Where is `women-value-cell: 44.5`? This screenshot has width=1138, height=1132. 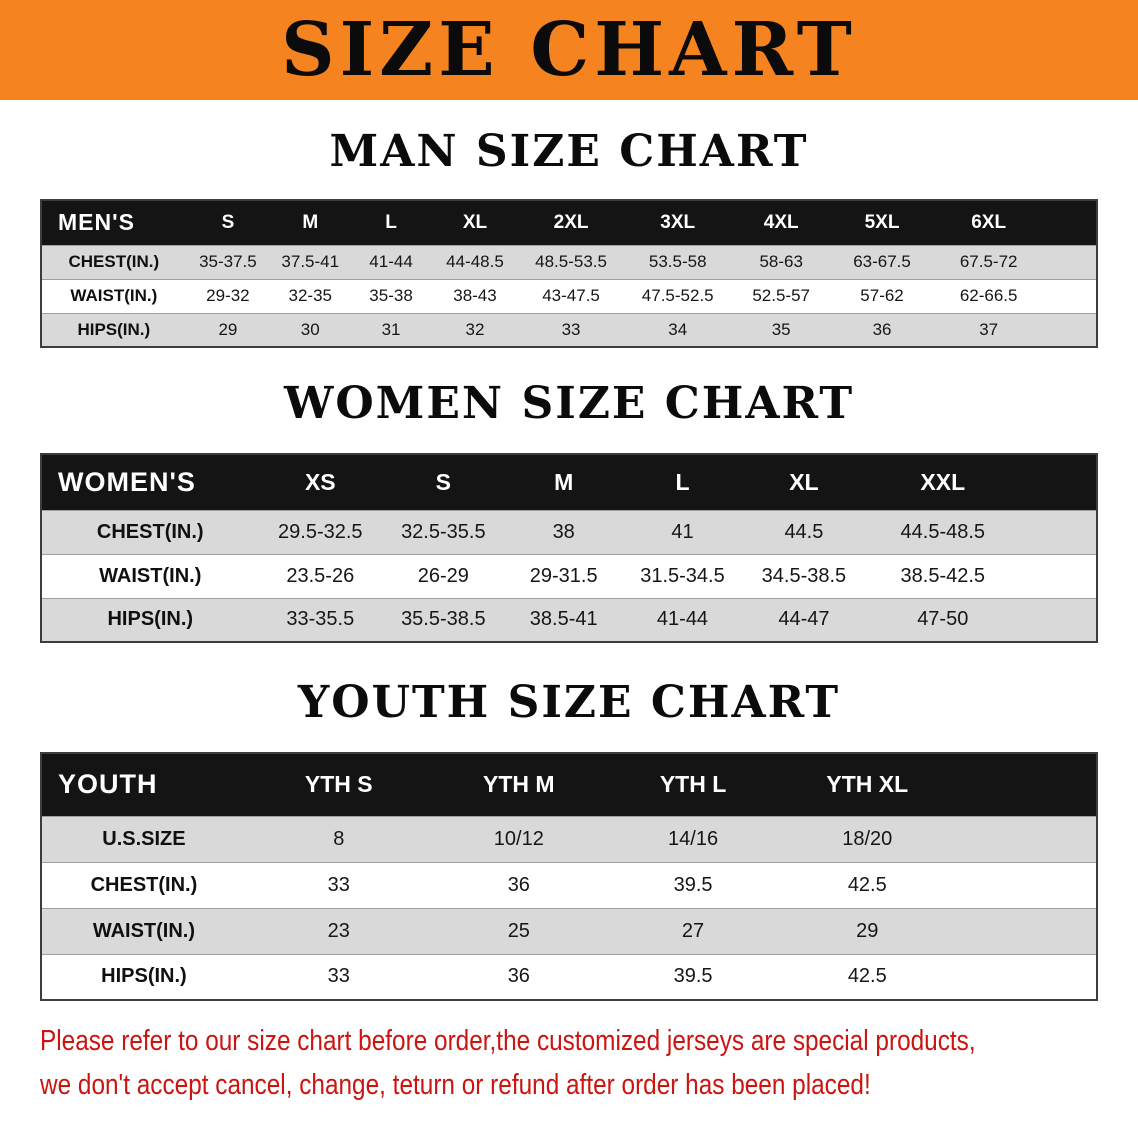 women-value-cell: 44.5 is located at coordinates (804, 531).